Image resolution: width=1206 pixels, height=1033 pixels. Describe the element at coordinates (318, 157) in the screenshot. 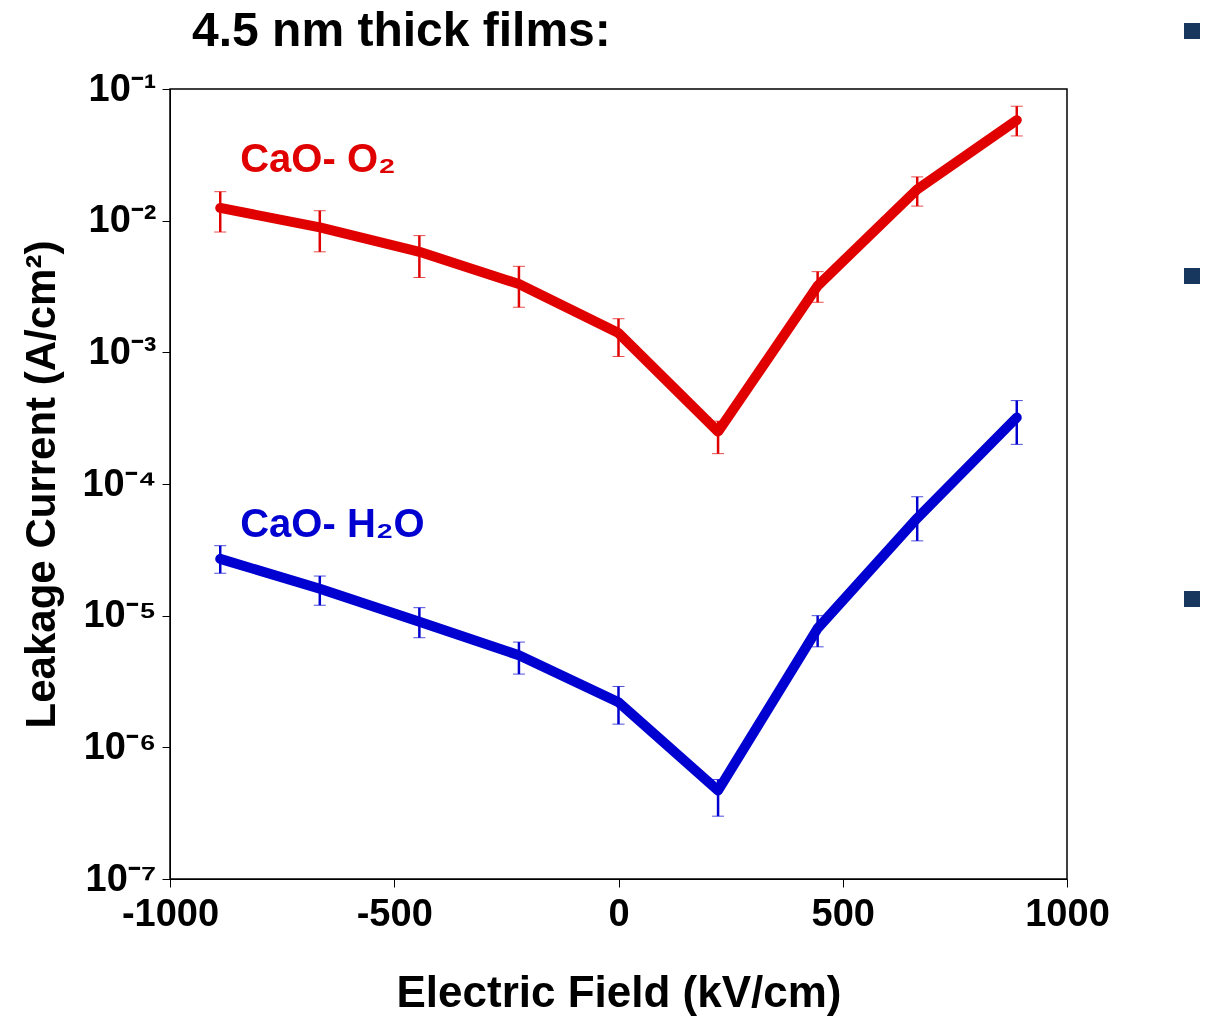

I see `series-label: CaO- O₂` at that location.